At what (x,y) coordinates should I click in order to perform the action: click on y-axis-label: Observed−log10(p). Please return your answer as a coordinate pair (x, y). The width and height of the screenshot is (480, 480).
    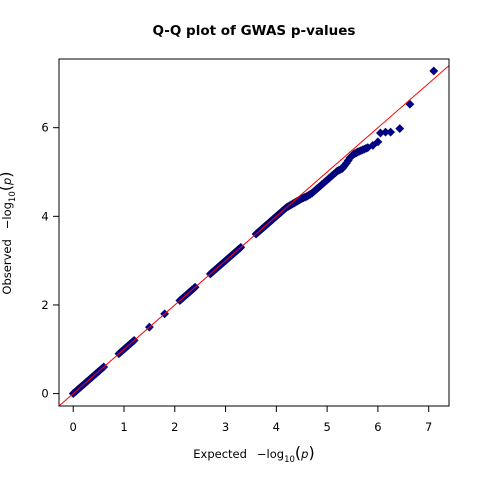
    Looking at the image, I should click on (9, 232).